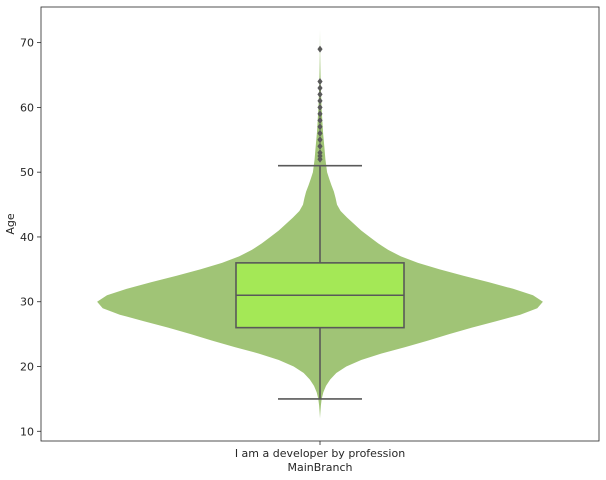 The image size is (606, 480). Describe the element at coordinates (27, 367) in the screenshot. I see `y-tick-label: 20` at that location.